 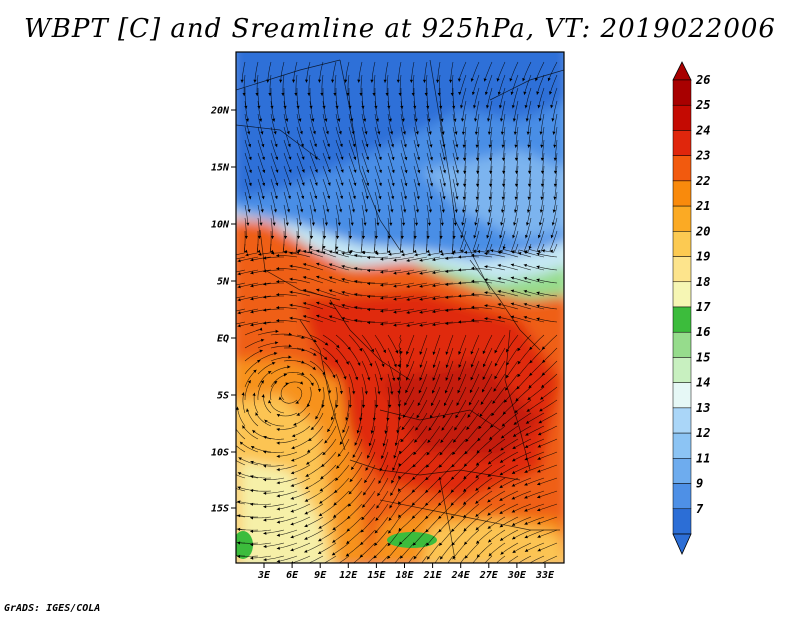 What do you see at coordinates (703, 332) in the screenshot?
I see `colorbar-label: 16` at bounding box center [703, 332].